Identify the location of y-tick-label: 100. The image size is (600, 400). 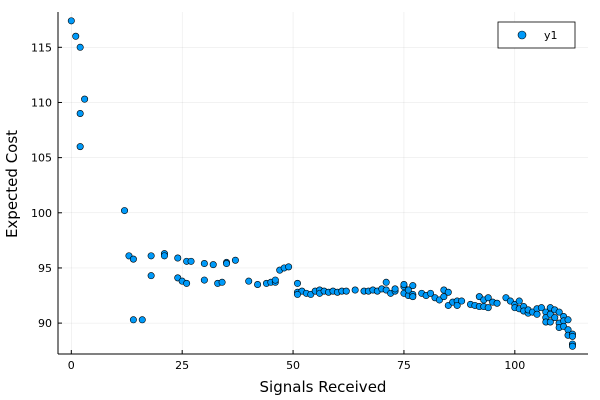
(41, 213).